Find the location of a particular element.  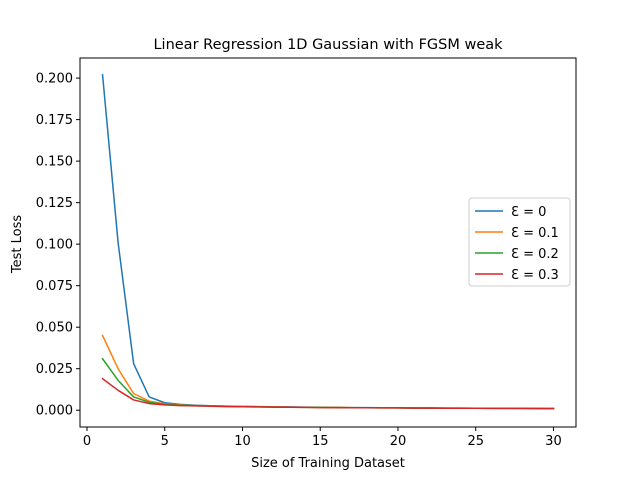

legend-label: Ɛ = 0.3 is located at coordinates (535, 275).